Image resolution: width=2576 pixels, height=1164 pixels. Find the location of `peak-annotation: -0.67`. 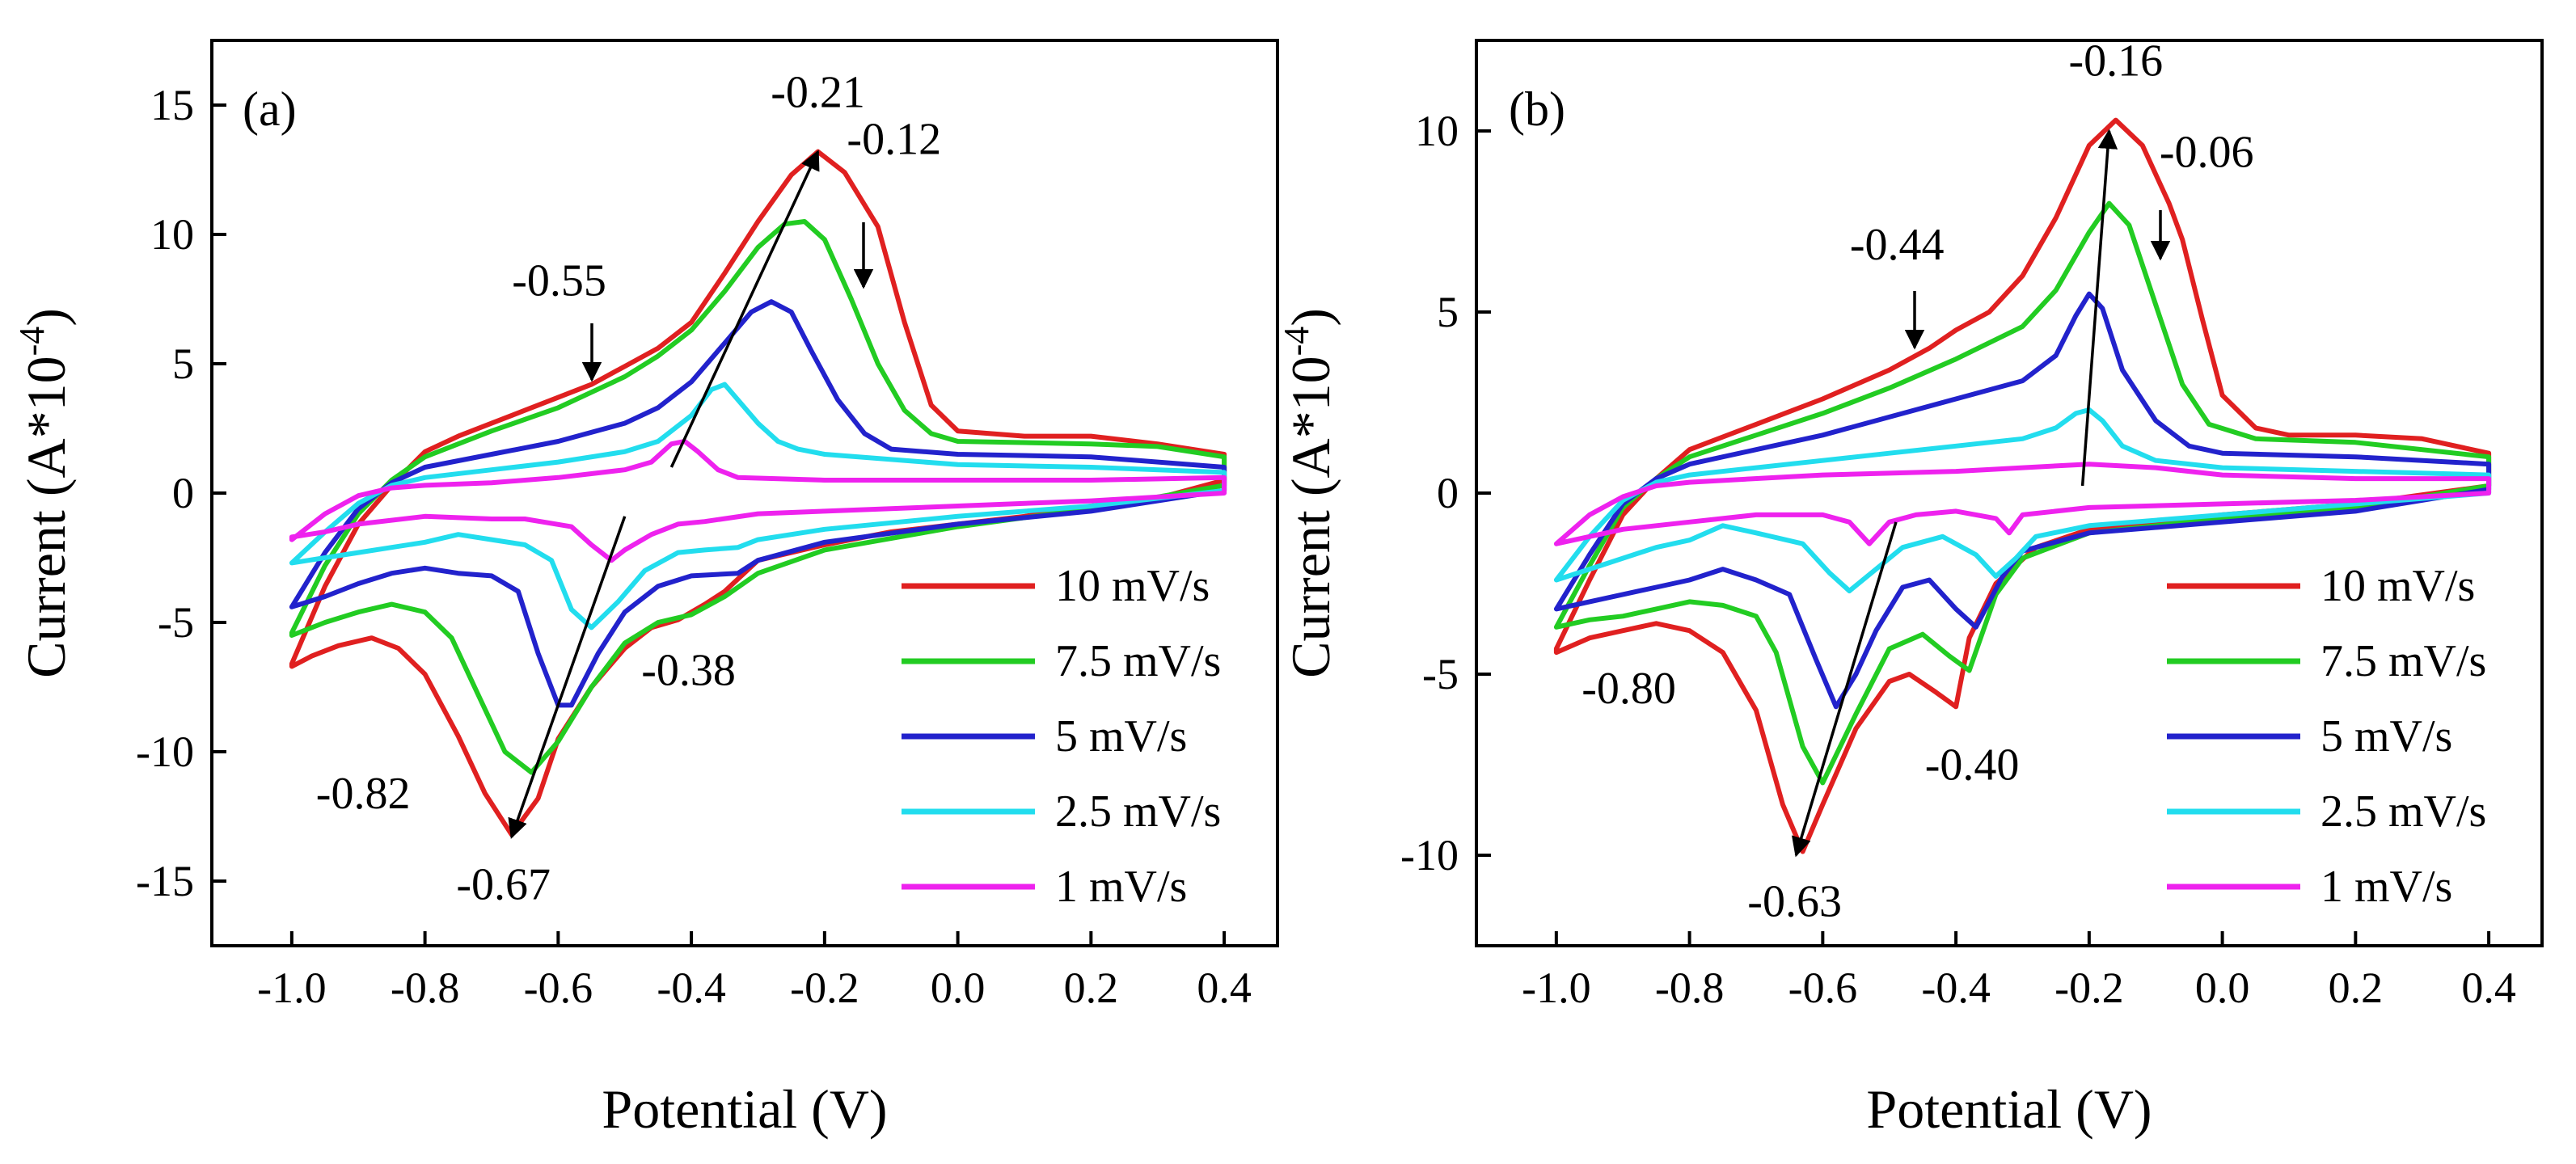

peak-annotation: -0.67 is located at coordinates (503, 884).